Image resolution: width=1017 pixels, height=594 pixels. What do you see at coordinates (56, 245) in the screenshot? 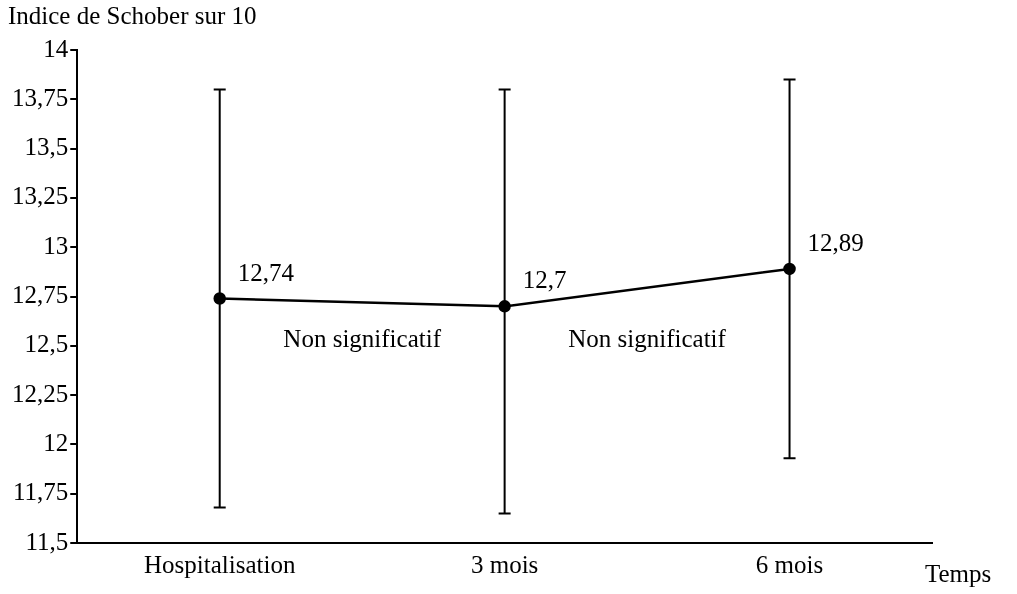
I see `y-tick-label: 13` at bounding box center [56, 245].